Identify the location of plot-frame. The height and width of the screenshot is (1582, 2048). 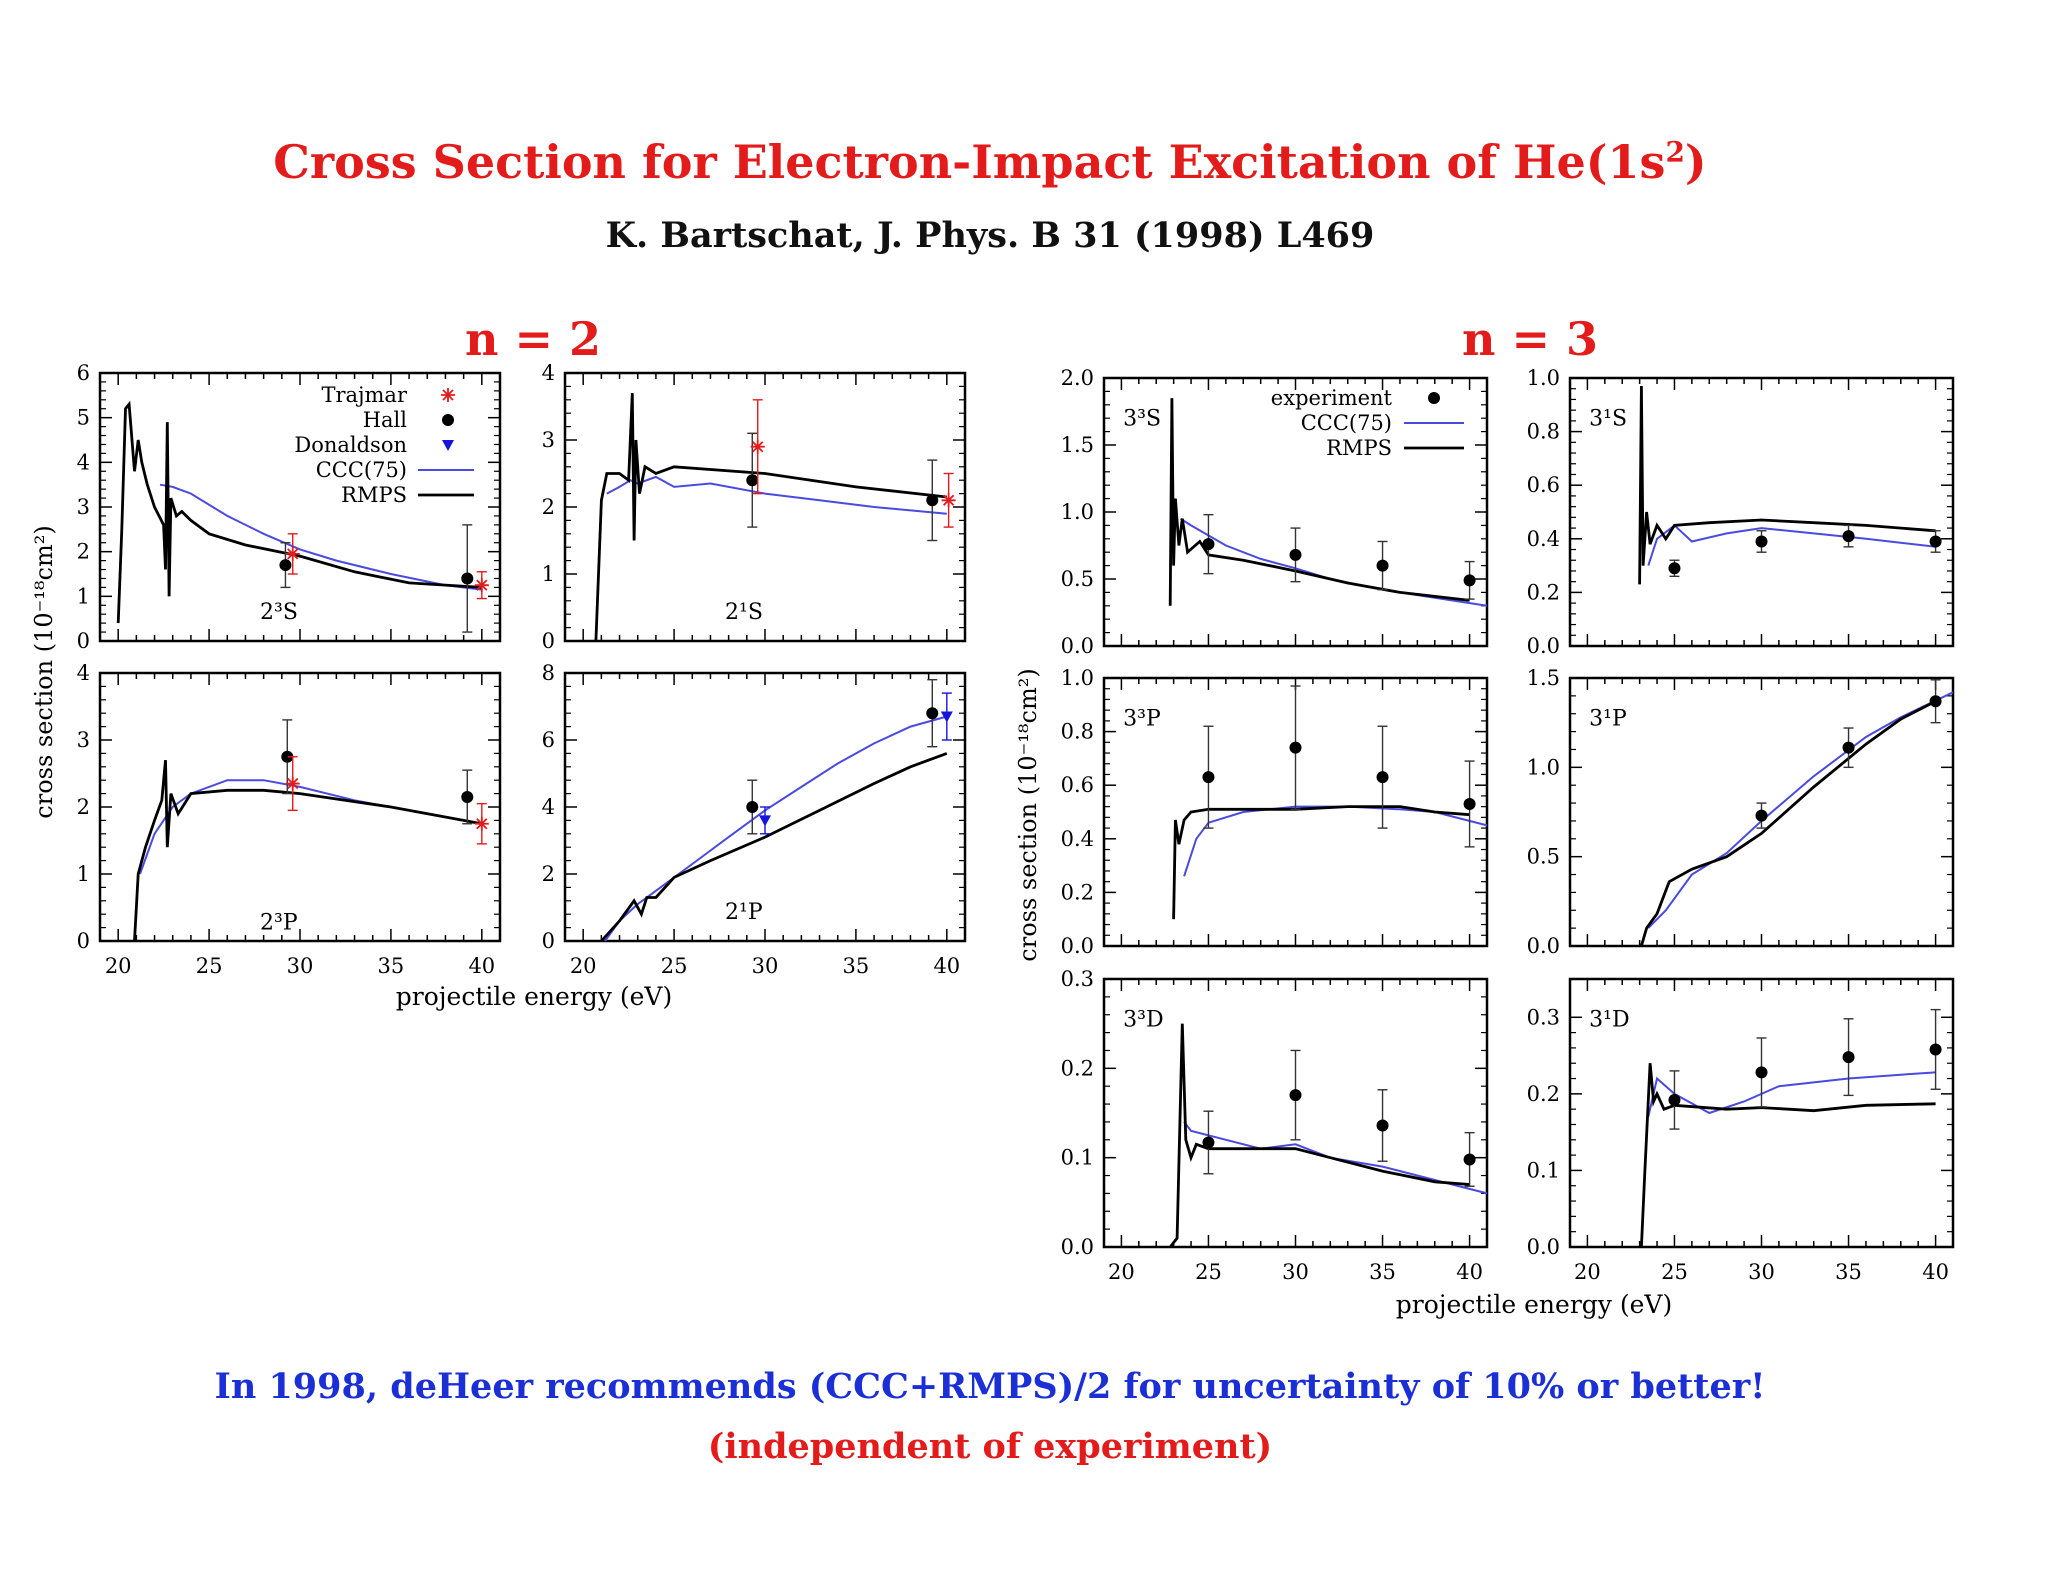
(765, 507).